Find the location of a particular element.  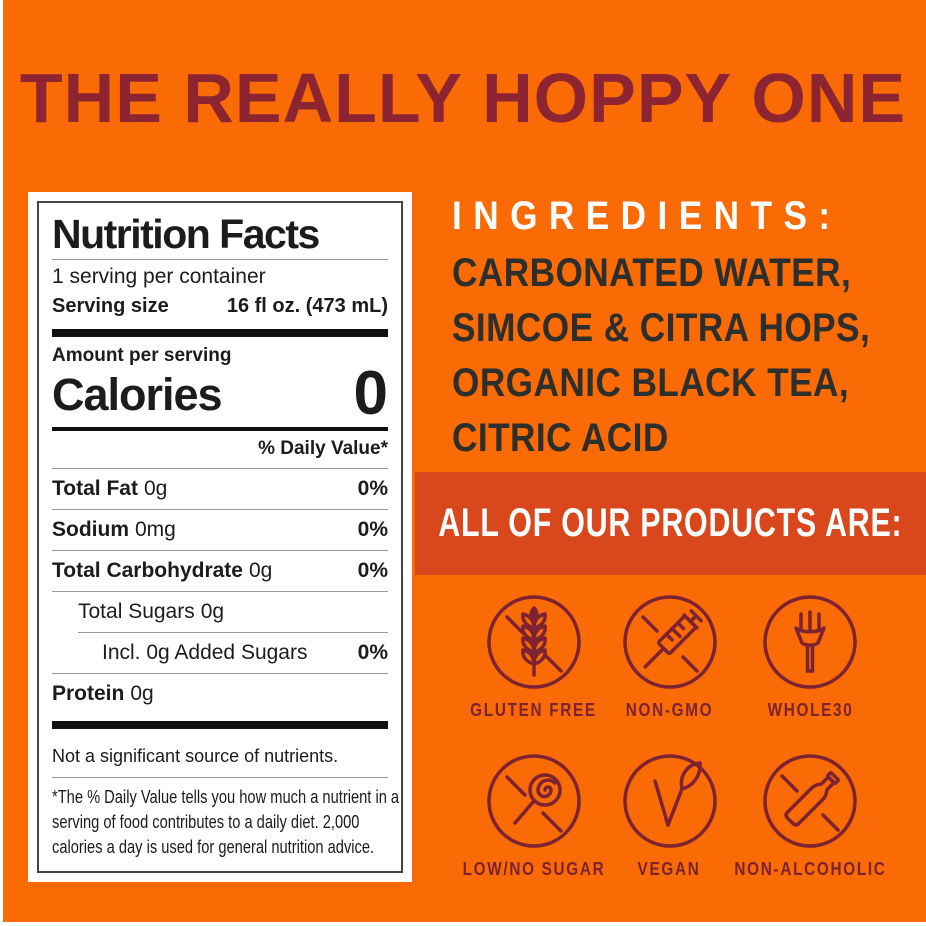

nutrient-row-total-carbohydrate: Total Carbohydrate 0g 0% is located at coordinates (220, 570).